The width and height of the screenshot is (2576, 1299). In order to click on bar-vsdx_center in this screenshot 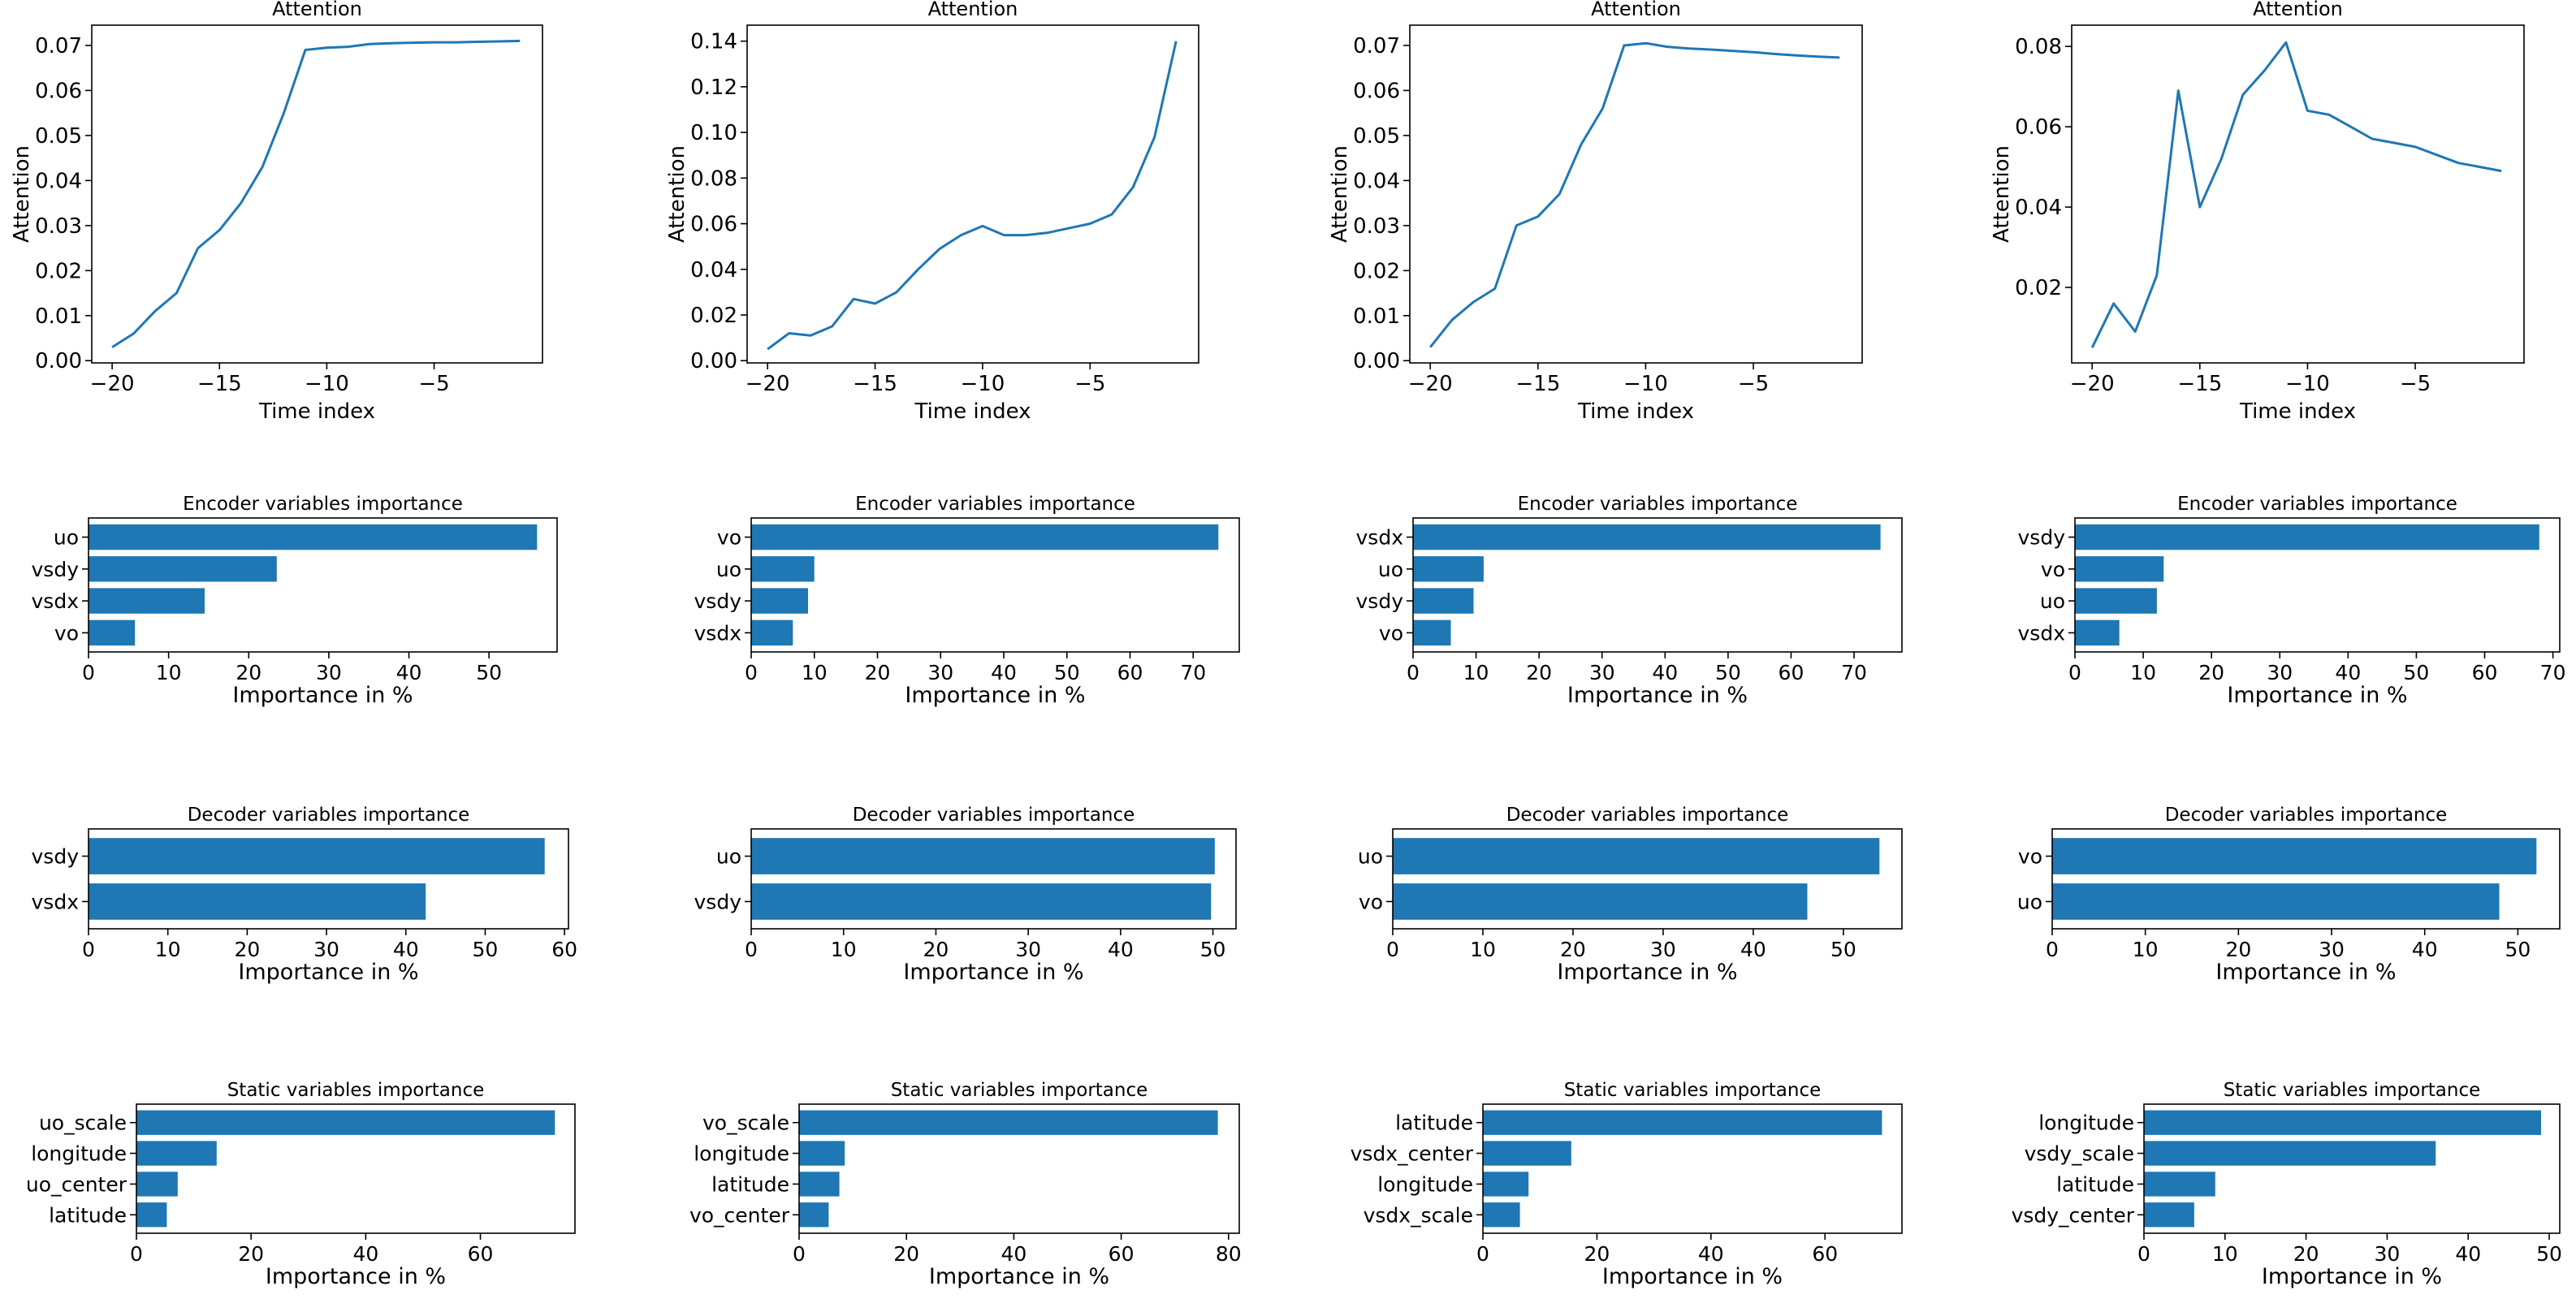, I will do `click(1527, 1153)`.